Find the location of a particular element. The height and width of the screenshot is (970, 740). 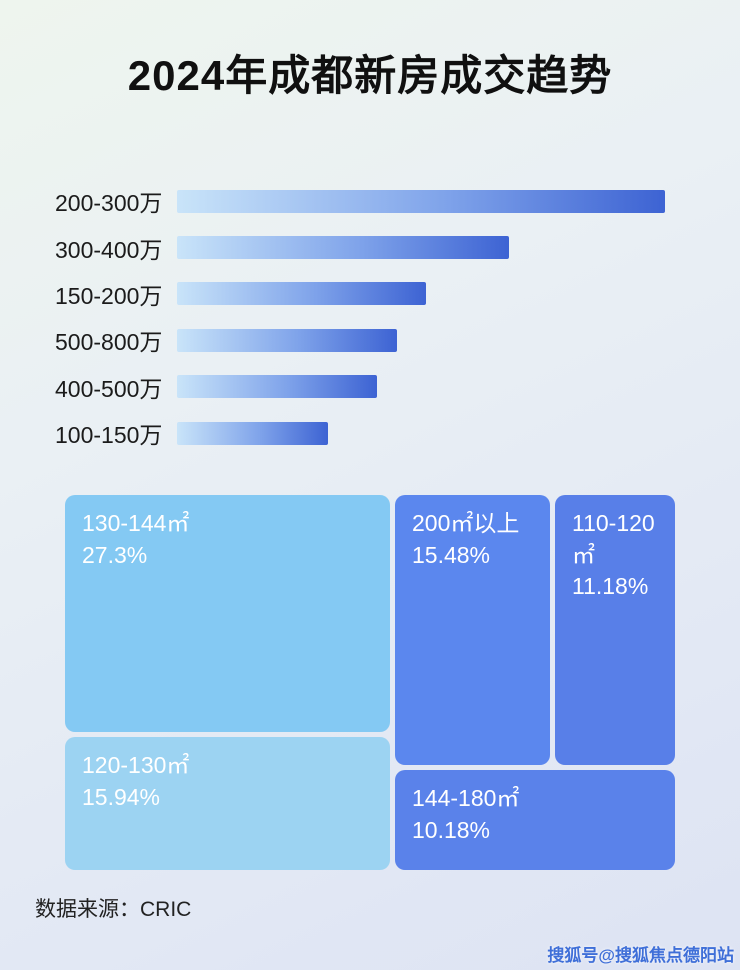

treemap-block-110-120: 110-120㎡ 11.18% is located at coordinates (615, 630).